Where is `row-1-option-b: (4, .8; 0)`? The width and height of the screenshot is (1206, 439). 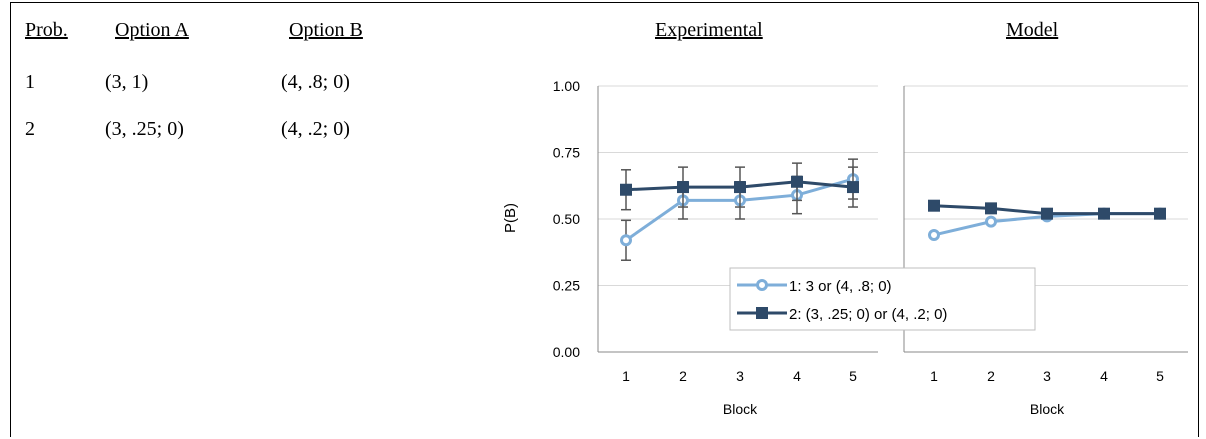 row-1-option-b: (4, .8; 0) is located at coordinates (315, 82).